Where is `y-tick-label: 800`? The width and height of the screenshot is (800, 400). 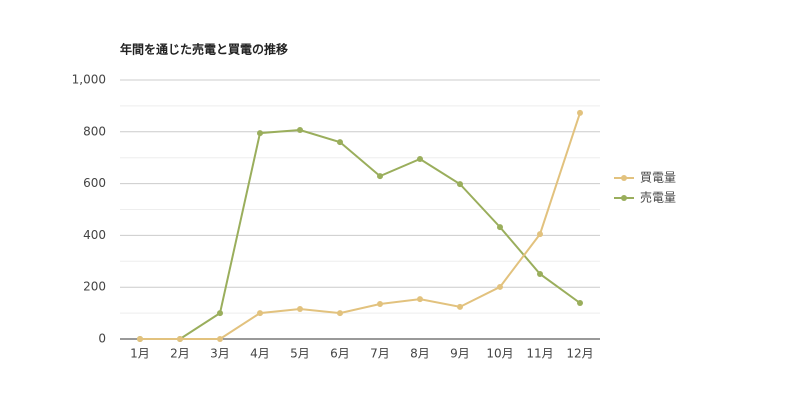 y-tick-label: 800 is located at coordinates (94, 131).